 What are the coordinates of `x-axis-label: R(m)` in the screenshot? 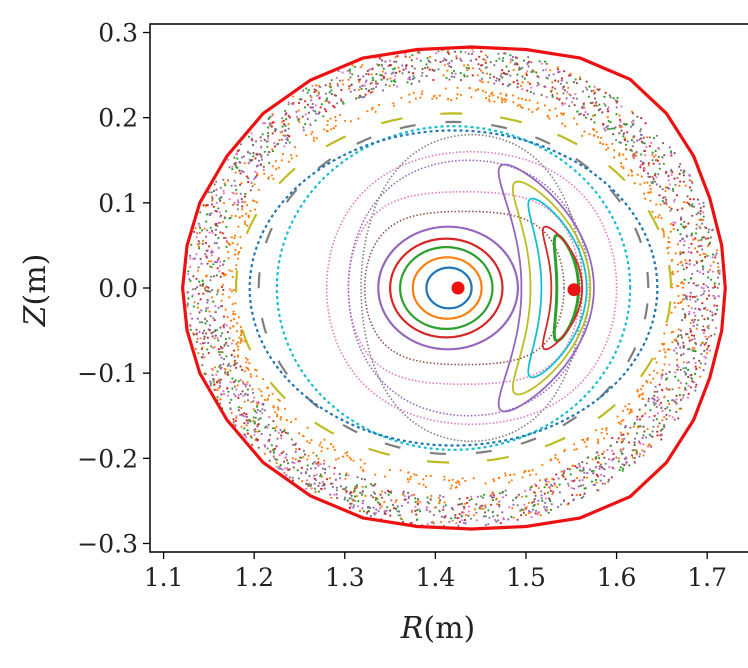 It's located at (437, 628).